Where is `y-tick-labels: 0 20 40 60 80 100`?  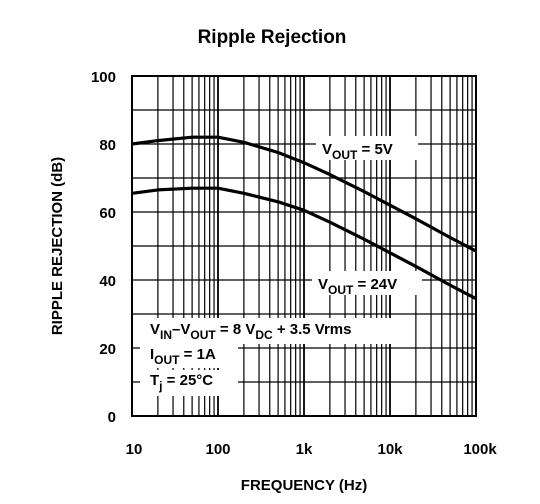
y-tick-labels: 0 20 40 60 80 100 is located at coordinates (103, 247).